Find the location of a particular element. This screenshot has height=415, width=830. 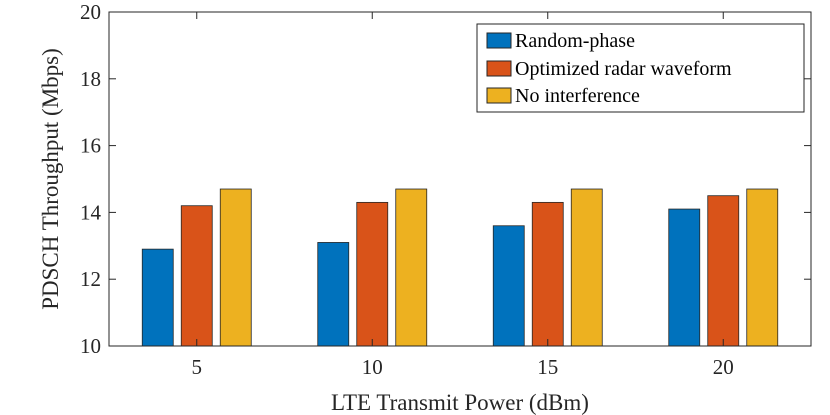

x-tick-label: 5 is located at coordinates (197, 367).